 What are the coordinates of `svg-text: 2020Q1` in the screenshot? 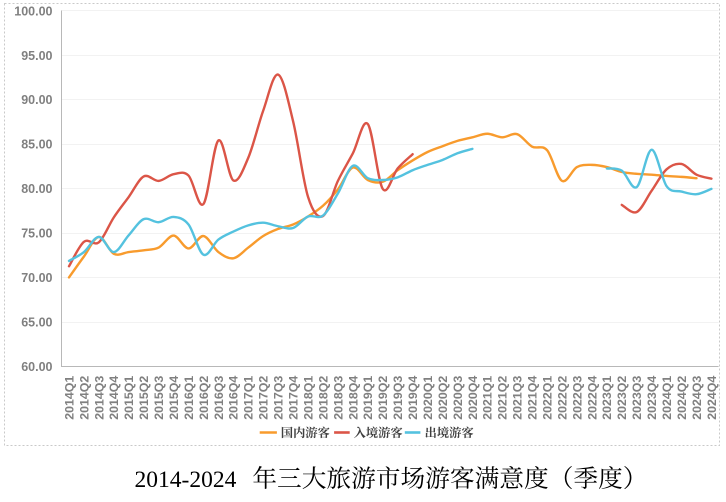 It's located at (428, 398).